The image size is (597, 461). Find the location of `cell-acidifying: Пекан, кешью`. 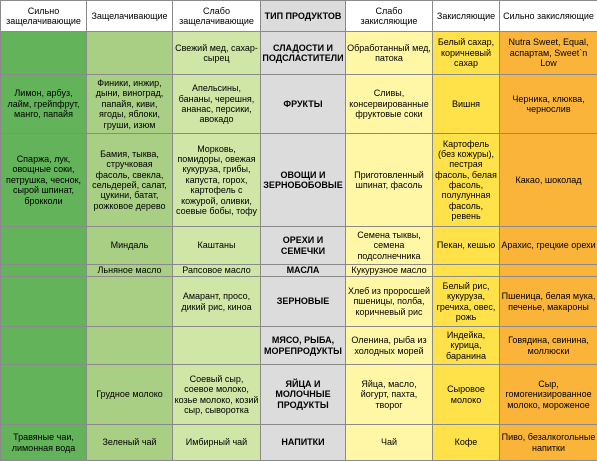

cell-acidifying: Пекан, кешью is located at coordinates (466, 246).